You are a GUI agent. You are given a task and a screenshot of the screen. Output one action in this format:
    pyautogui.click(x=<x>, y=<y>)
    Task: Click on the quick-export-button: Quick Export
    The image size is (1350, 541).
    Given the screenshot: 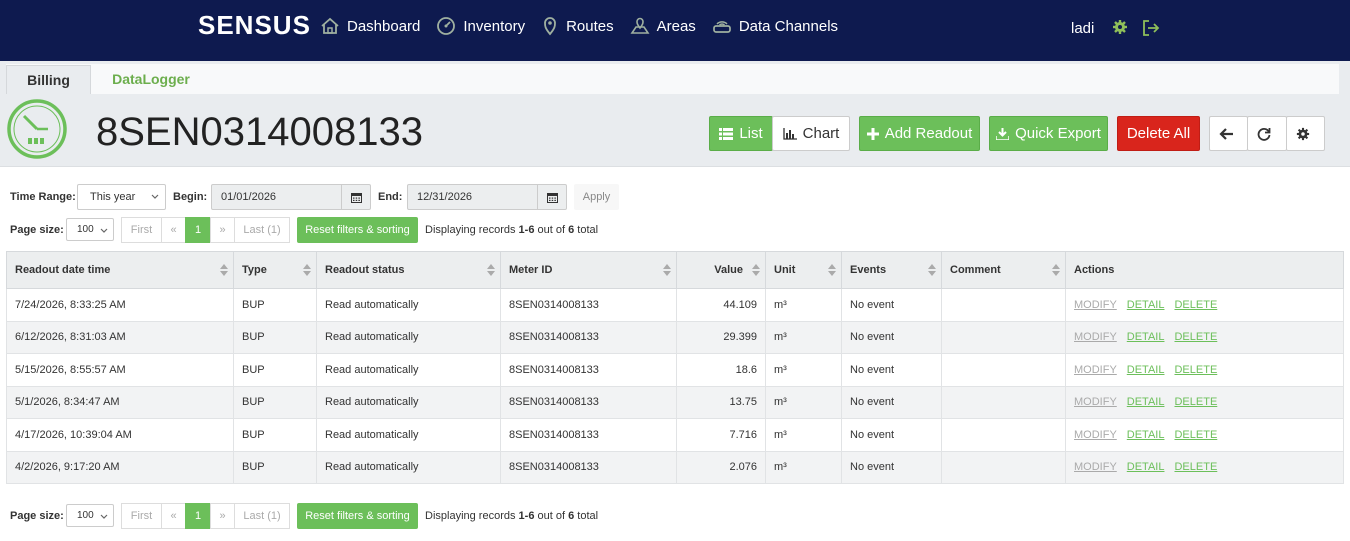 What is the action you would take?
    pyautogui.click(x=1048, y=133)
    